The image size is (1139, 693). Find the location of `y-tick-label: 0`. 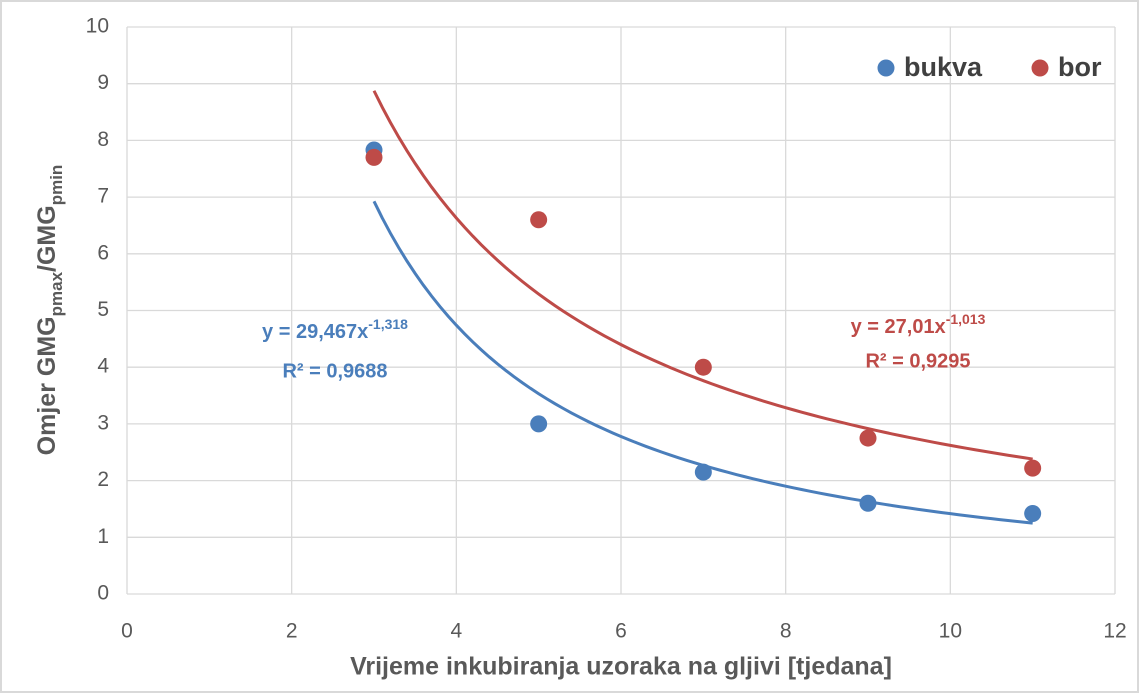

y-tick-label: 0 is located at coordinates (103, 593).